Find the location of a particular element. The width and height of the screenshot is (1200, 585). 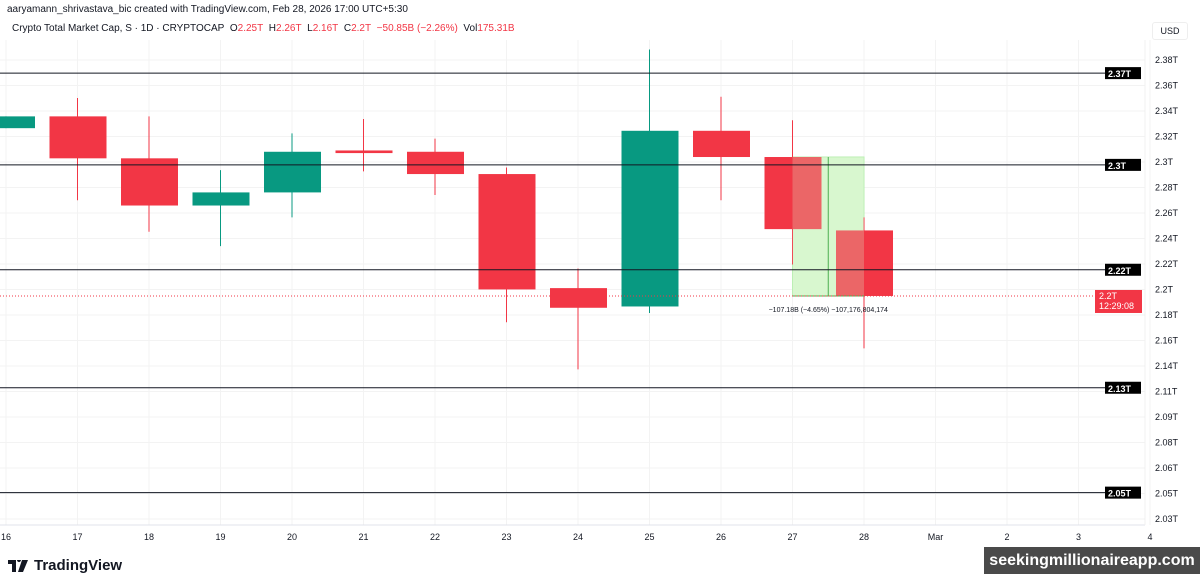

price-tick-label: 2.22T is located at coordinates (1167, 264).